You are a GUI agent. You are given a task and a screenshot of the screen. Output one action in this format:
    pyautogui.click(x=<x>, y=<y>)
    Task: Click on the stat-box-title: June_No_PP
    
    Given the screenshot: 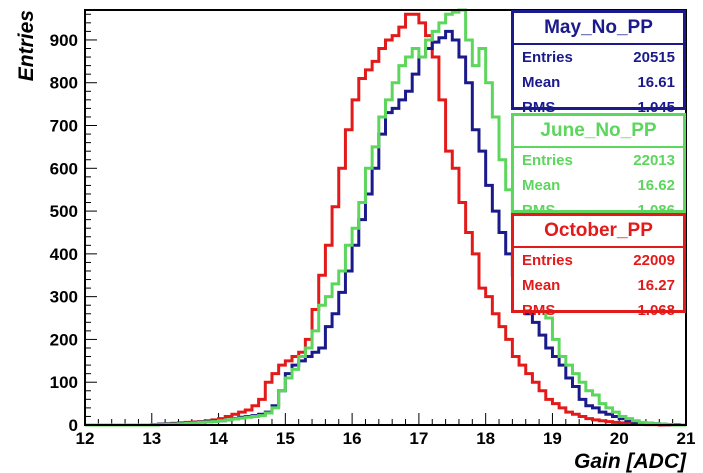 What is the action you would take?
    pyautogui.click(x=598, y=132)
    